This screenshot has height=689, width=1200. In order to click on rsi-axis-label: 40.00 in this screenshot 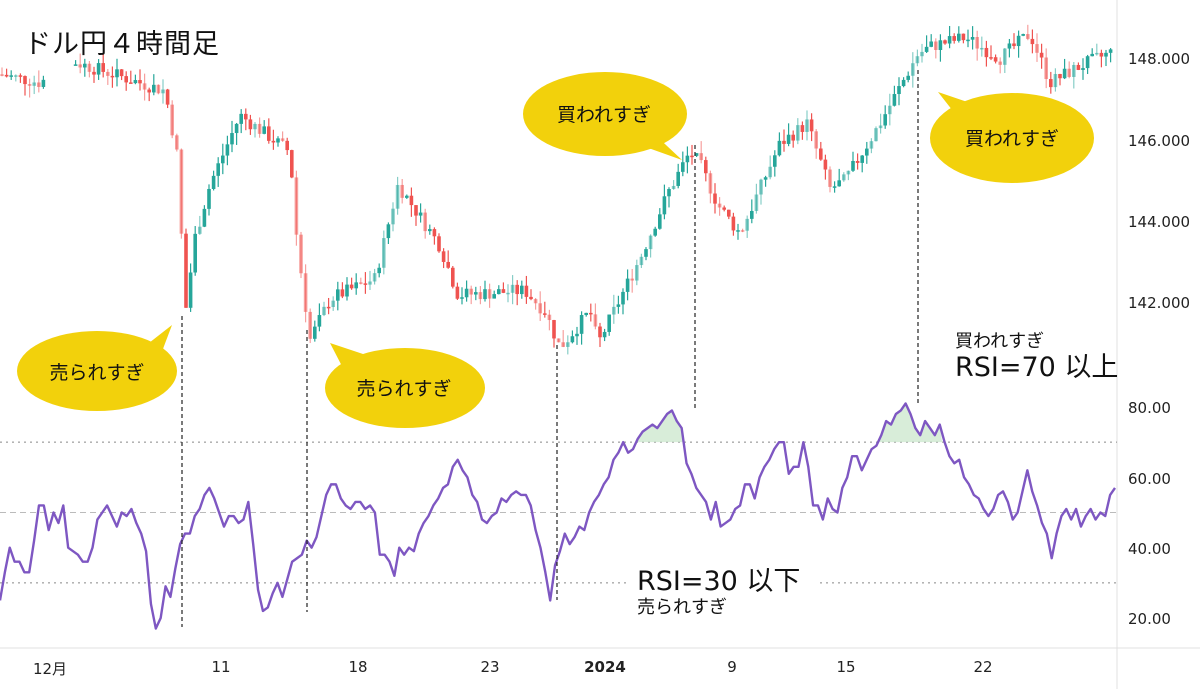, I will do `click(1149, 549)`.